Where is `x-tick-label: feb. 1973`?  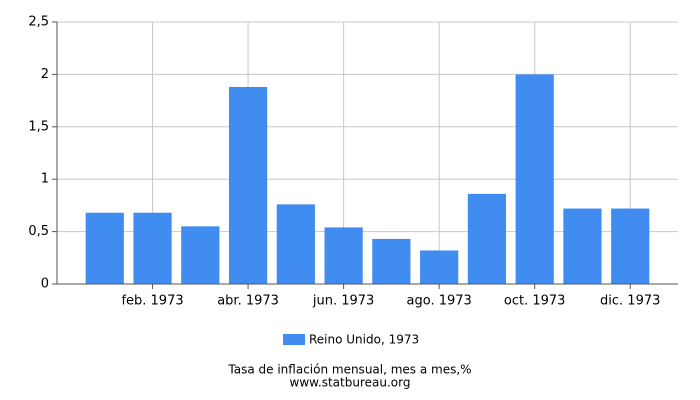
x-tick-label: feb. 1973 is located at coordinates (152, 301).